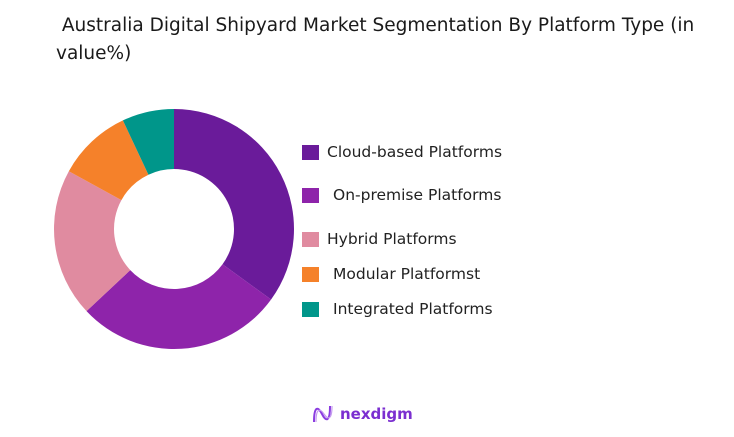 Image resolution: width=734 pixels, height=437 pixels. What do you see at coordinates (413, 309) in the screenshot?
I see `legend-label: Integrated Platforms` at bounding box center [413, 309].